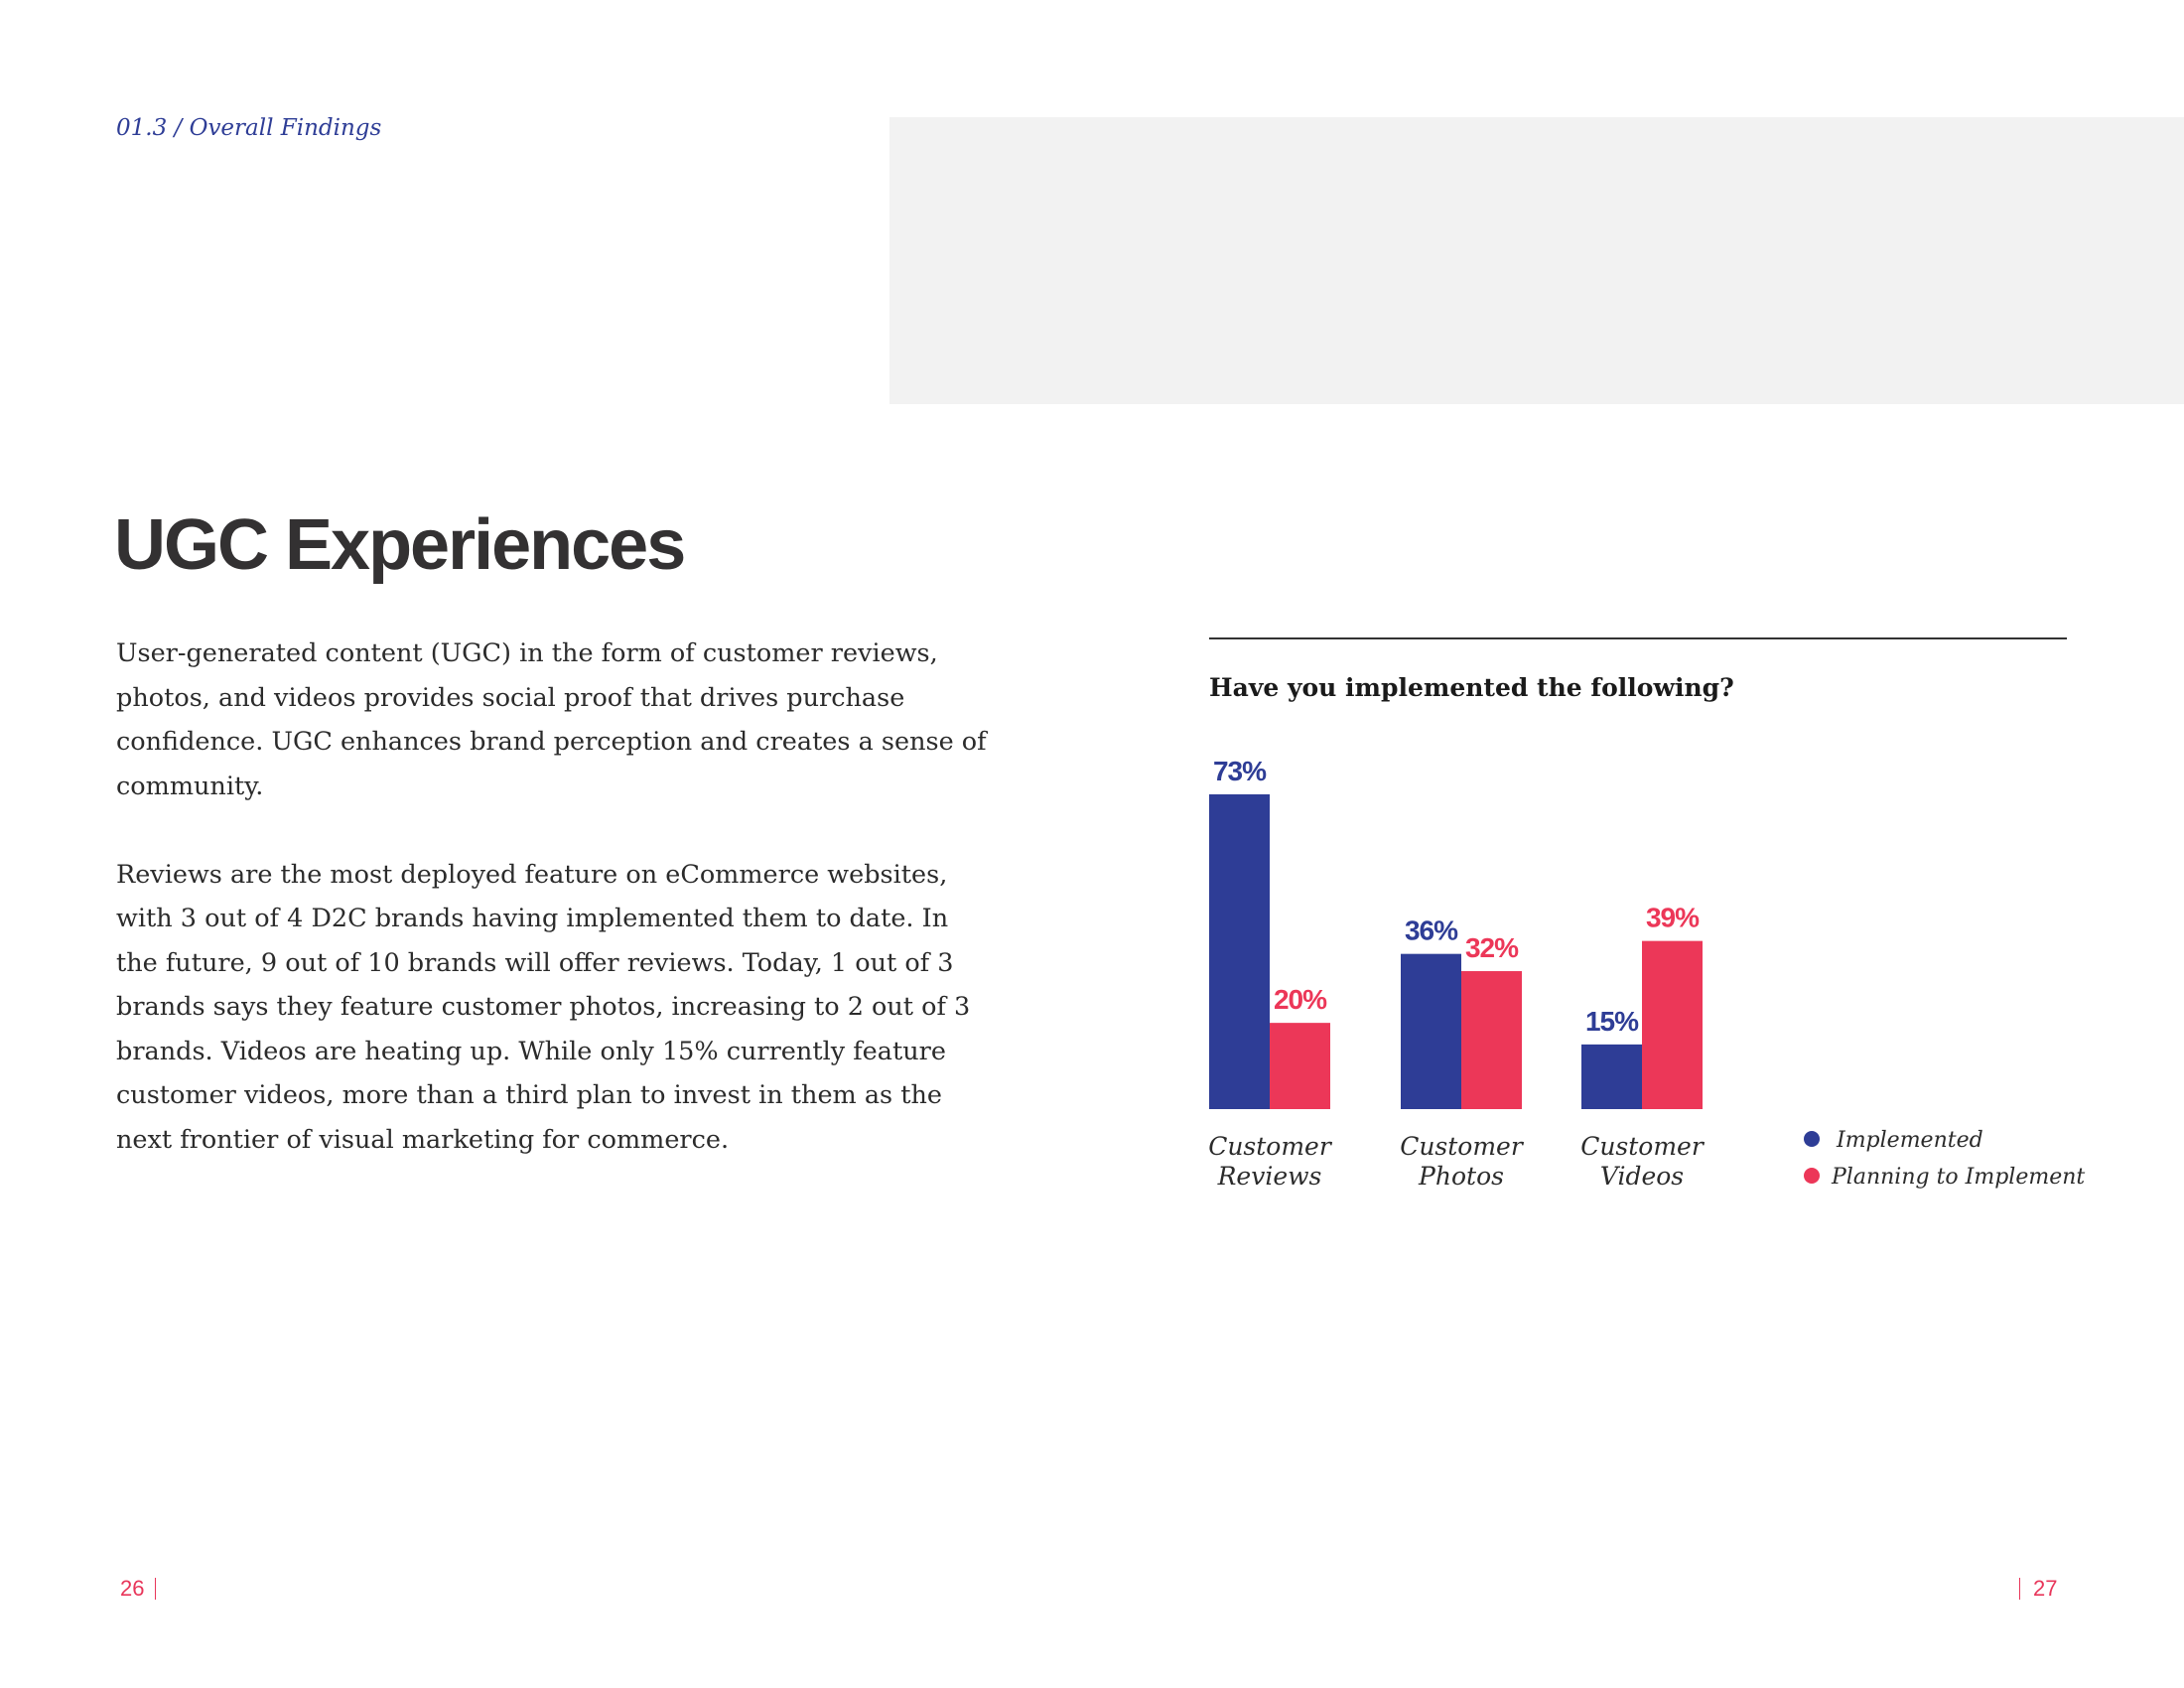 This screenshot has width=2184, height=1688. Describe the element at coordinates (1909, 1140) in the screenshot. I see `legend-label: Implemented` at that location.